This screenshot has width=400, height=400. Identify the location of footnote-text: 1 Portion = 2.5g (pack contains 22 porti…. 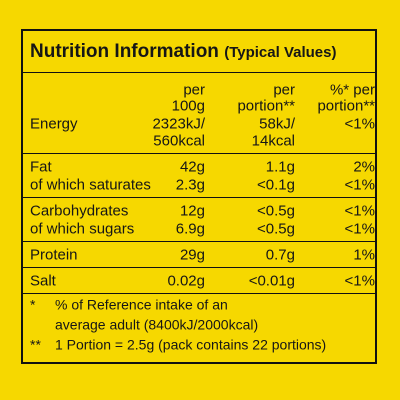
(191, 344).